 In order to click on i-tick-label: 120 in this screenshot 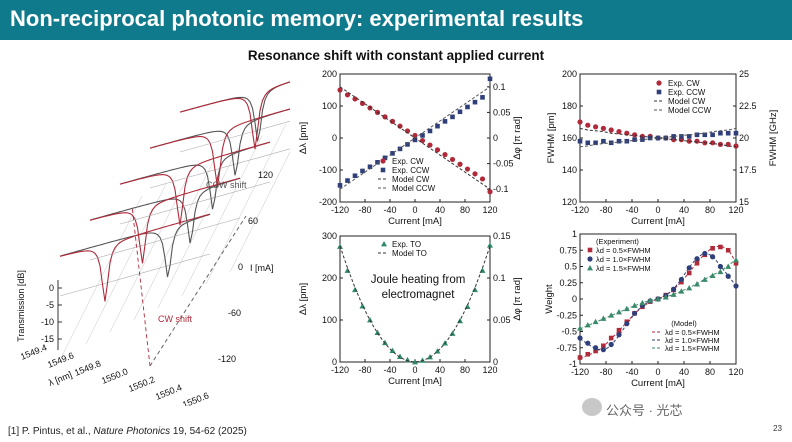, I will do `click(265, 175)`.